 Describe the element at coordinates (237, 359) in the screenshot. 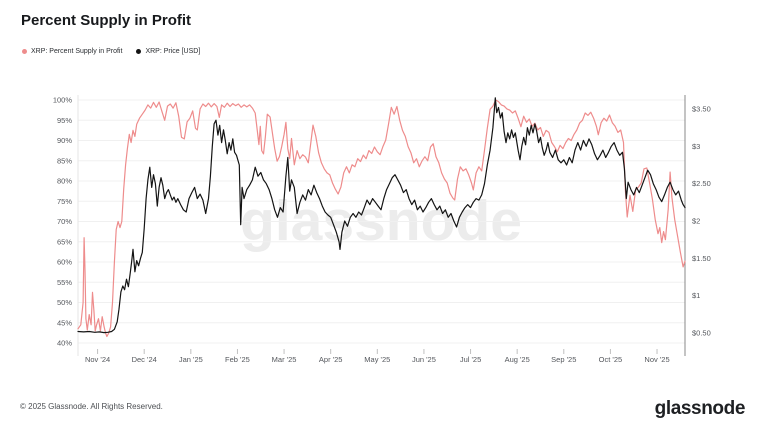

I see `x-axis-label: Feb '25` at that location.